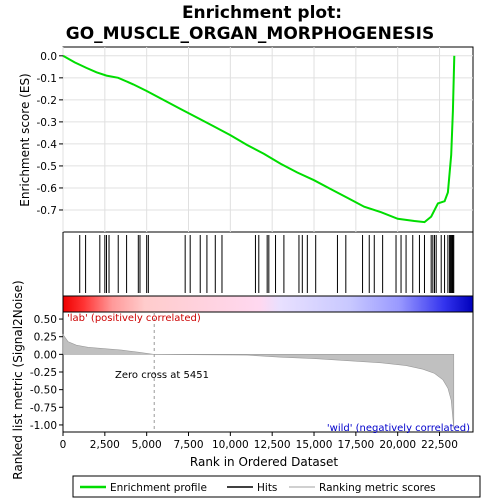  Describe the element at coordinates (63, 445) in the screenshot. I see `x-tick-label-0: 0` at that location.